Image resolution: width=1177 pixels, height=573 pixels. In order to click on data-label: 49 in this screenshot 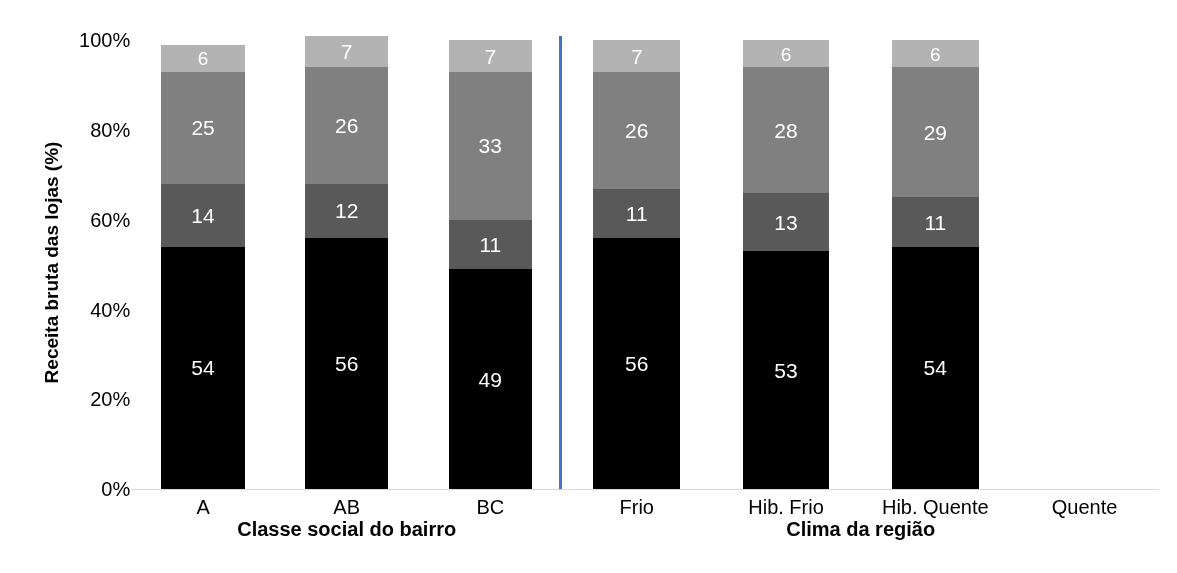, I will do `click(490, 379)`.